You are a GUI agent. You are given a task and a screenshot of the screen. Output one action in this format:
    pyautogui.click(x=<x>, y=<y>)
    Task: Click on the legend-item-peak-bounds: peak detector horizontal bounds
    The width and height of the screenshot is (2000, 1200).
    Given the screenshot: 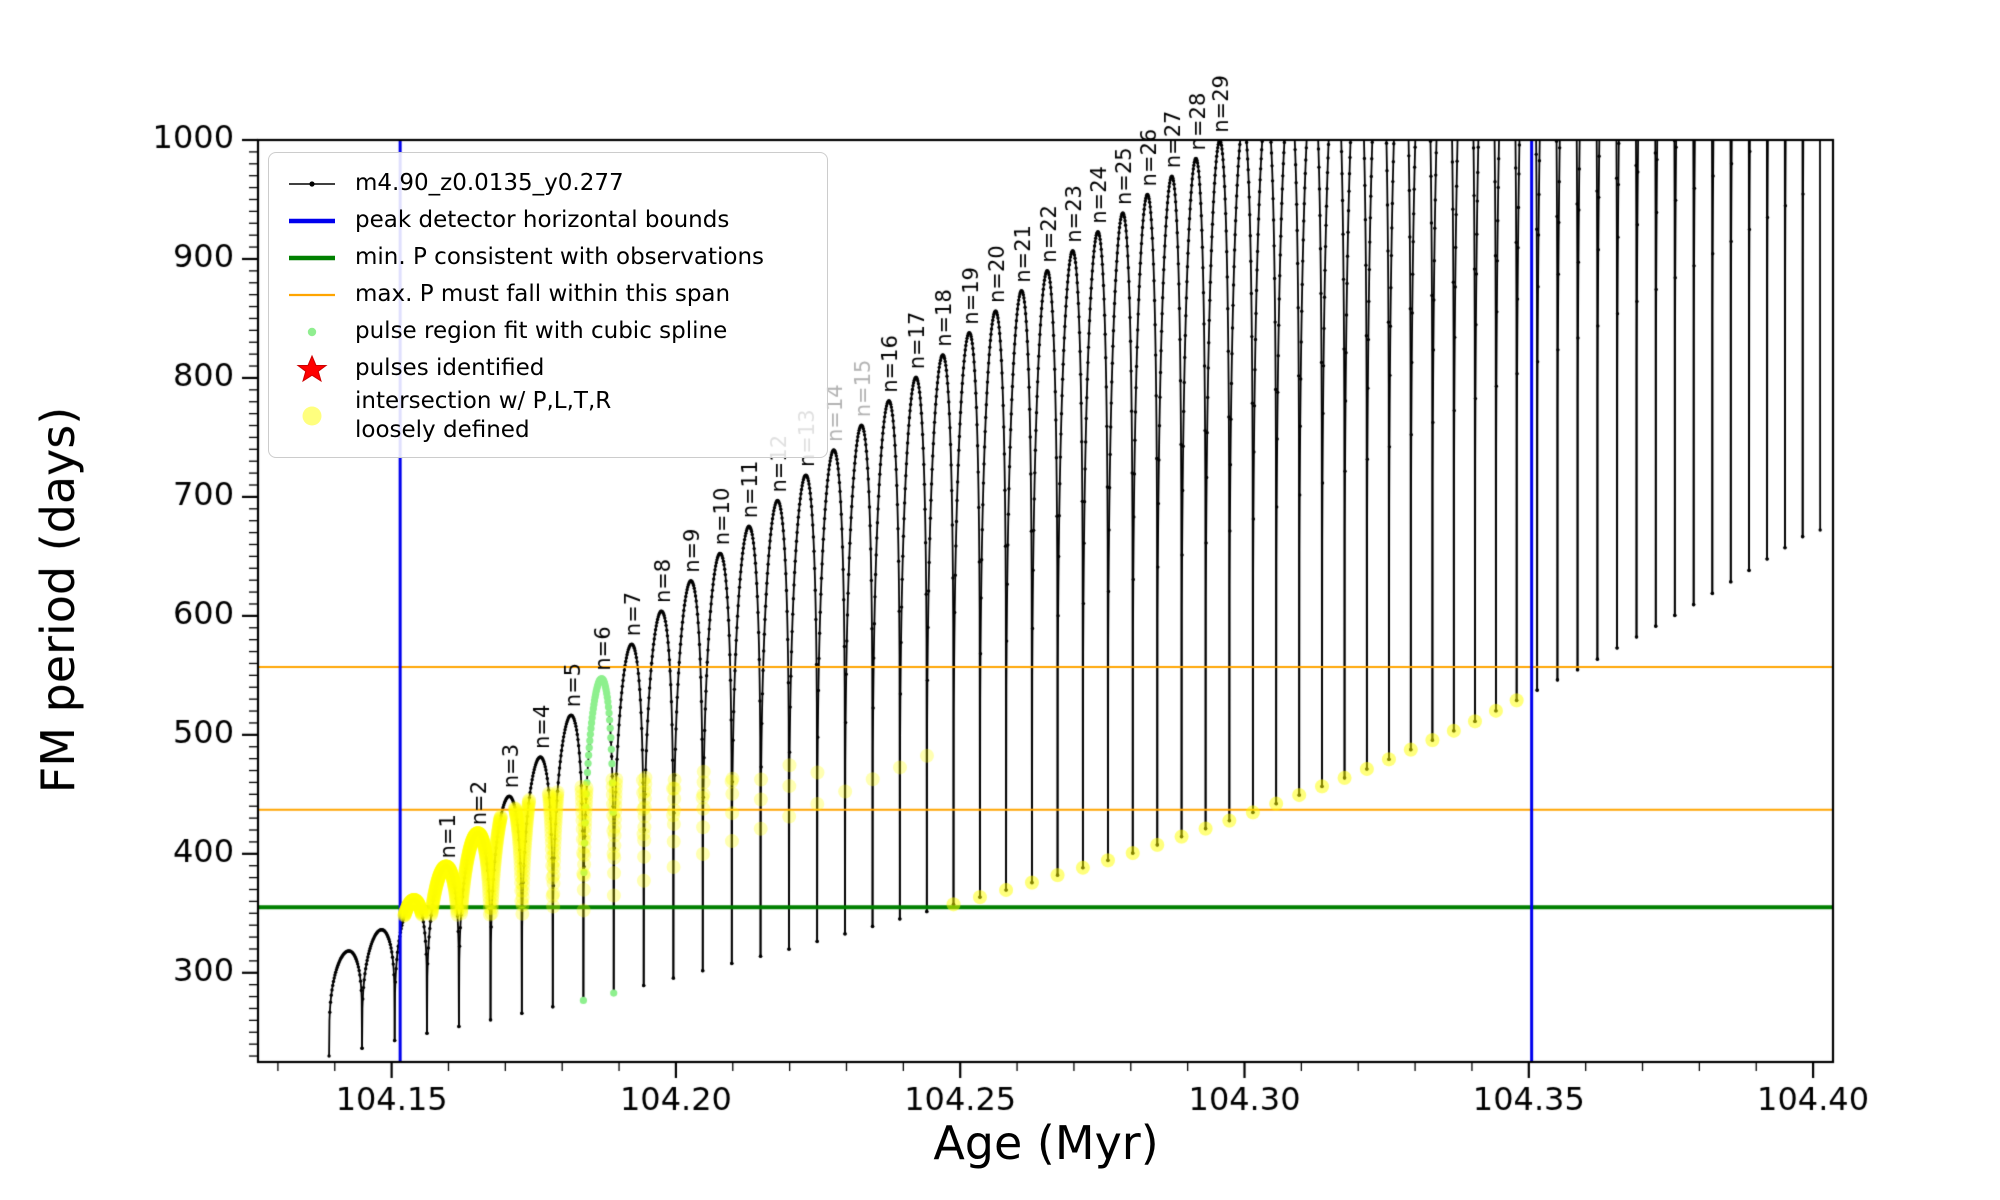 What is the action you would take?
    pyautogui.click(x=548, y=220)
    